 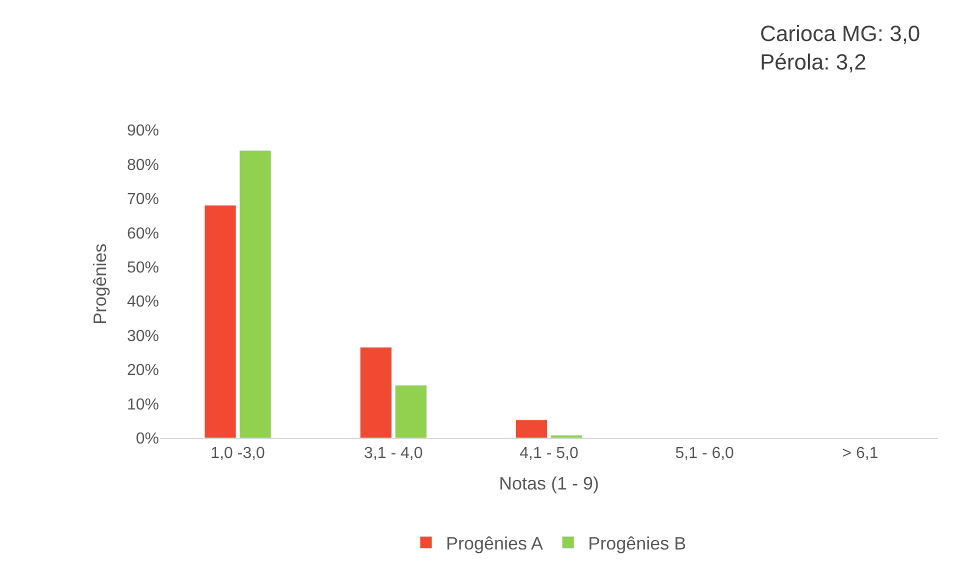 What do you see at coordinates (704, 453) in the screenshot?
I see `x-tick-label: 5,1 - 6,0` at bounding box center [704, 453].